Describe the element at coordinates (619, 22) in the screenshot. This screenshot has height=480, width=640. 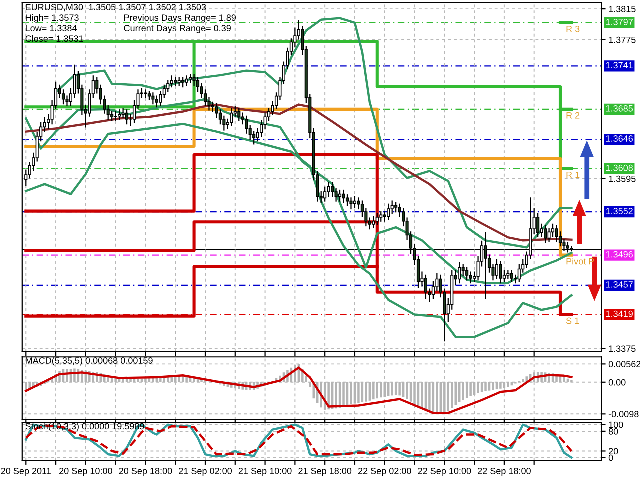
I see `ref-line-label: 1.3797` at that location.